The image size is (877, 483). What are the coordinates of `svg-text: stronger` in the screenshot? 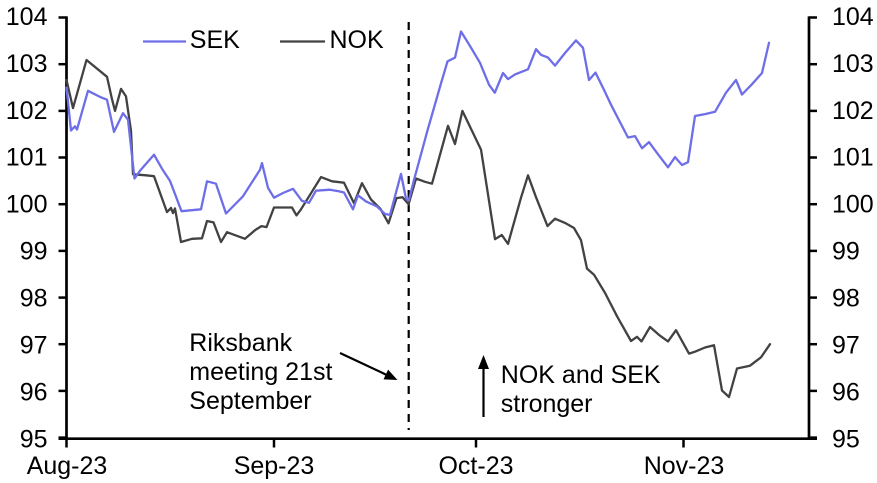 It's located at (547, 404).